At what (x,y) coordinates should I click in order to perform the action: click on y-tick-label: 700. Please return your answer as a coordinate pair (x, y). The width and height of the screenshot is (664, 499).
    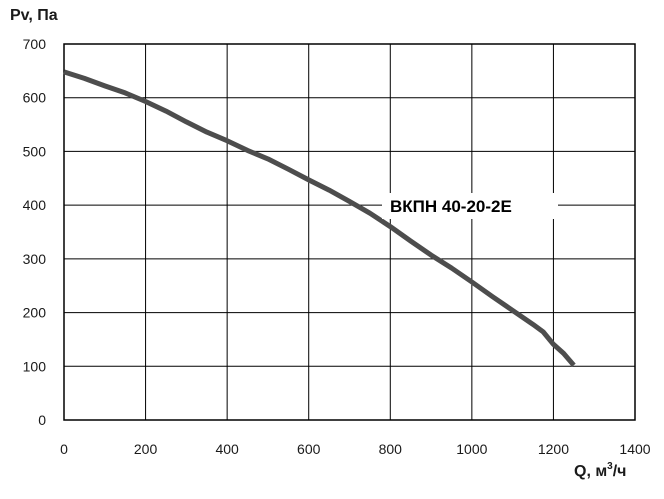
    Looking at the image, I should click on (35, 44).